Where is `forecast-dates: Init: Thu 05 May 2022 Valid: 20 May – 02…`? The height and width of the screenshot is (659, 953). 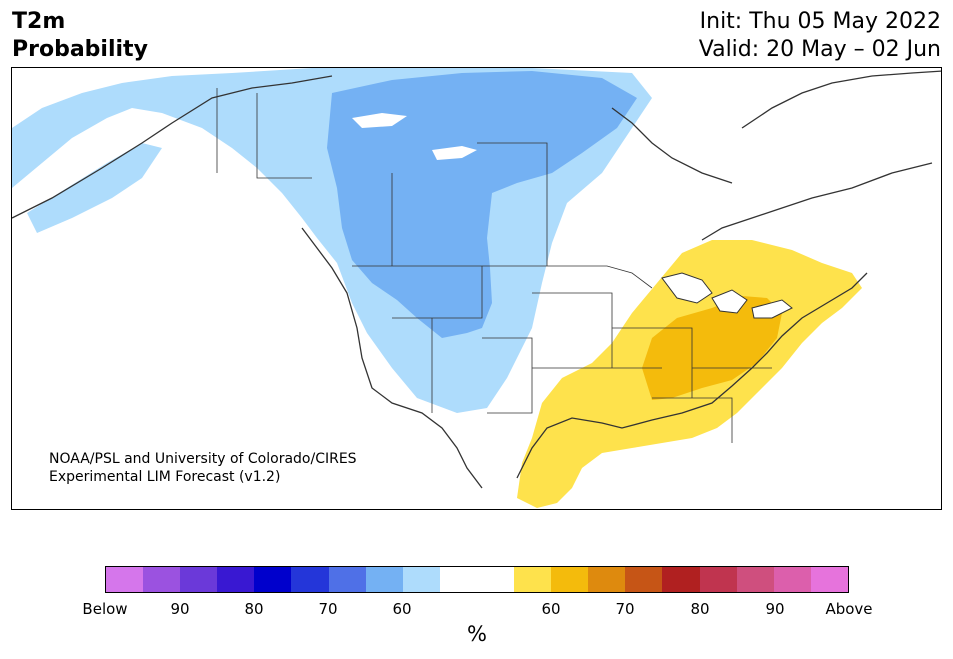
forecast-dates: Init: Thu 05 May 2022 Valid: 20 May – 02… is located at coordinates (820, 36).